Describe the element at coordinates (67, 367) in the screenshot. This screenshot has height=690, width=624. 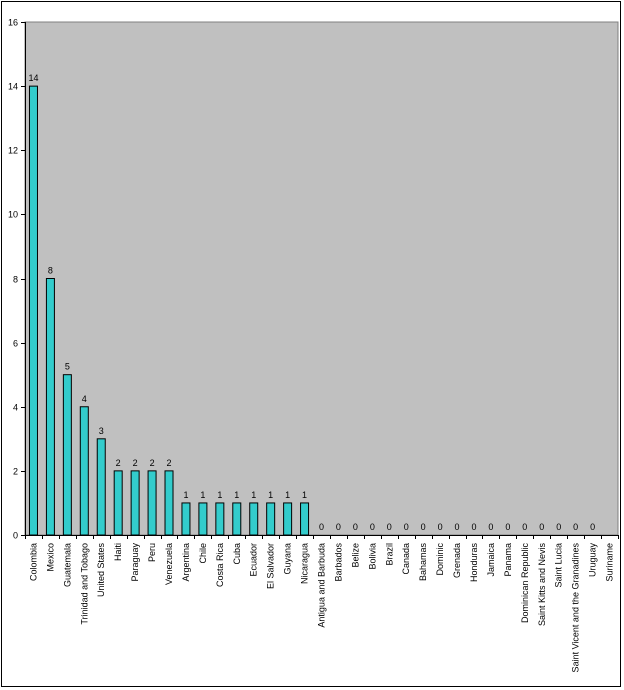
I see `data-label: 5` at that location.